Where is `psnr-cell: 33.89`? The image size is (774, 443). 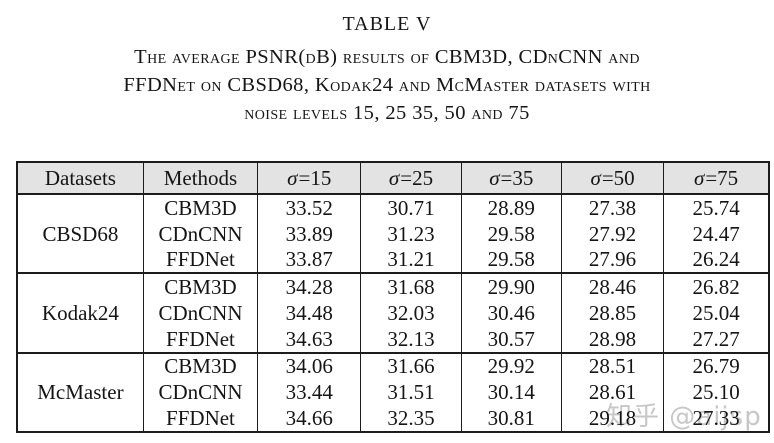
psnr-cell: 33.89 is located at coordinates (309, 233).